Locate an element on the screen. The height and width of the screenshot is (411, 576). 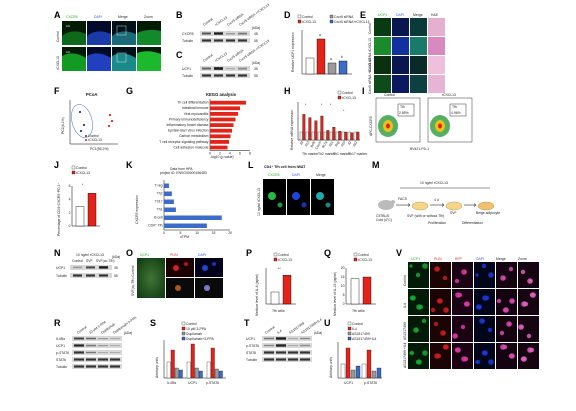
m-facs: FACS is located at coordinates (403, 199).